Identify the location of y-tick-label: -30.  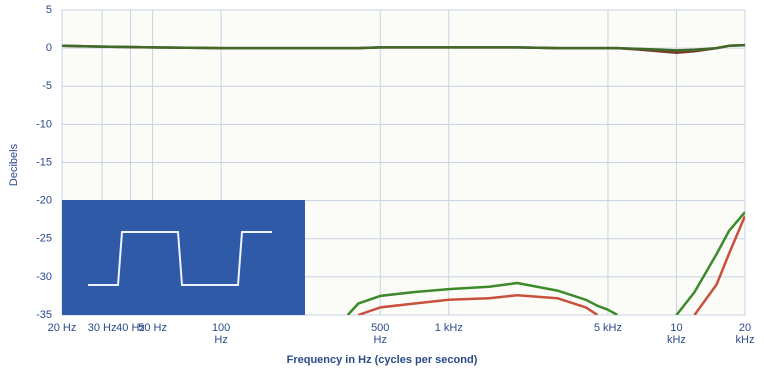
(44, 277).